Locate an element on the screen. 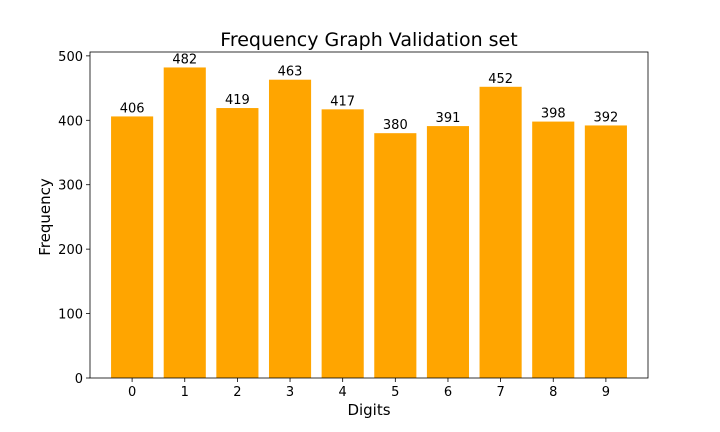  x-tick-label: 6 is located at coordinates (448, 392).